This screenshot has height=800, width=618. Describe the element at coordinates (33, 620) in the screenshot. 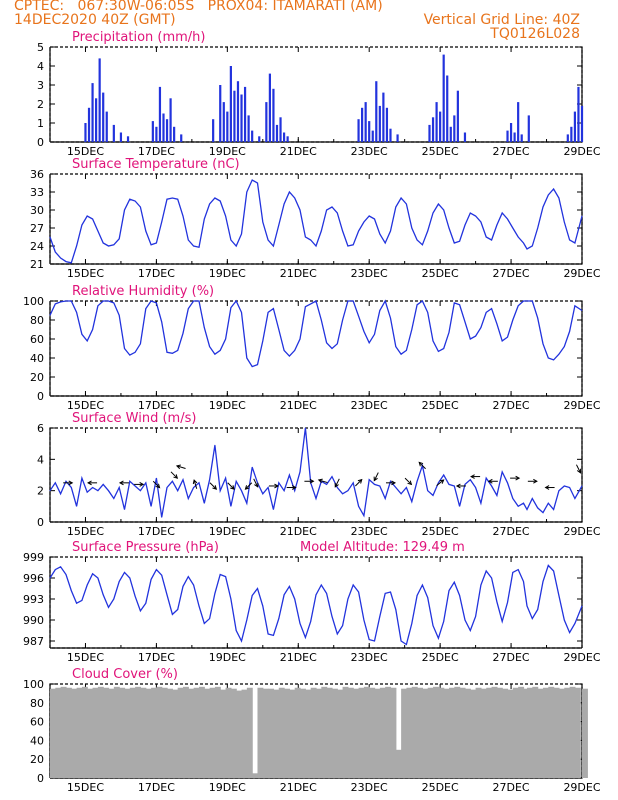

I see `y-tick-label: 990` at that location.